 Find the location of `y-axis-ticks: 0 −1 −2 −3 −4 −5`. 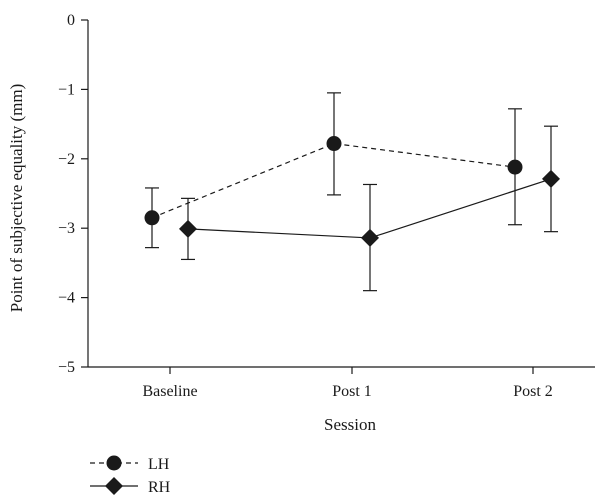

y-axis-ticks: 0 −1 −2 −3 −4 −5 is located at coordinates (73, 194).